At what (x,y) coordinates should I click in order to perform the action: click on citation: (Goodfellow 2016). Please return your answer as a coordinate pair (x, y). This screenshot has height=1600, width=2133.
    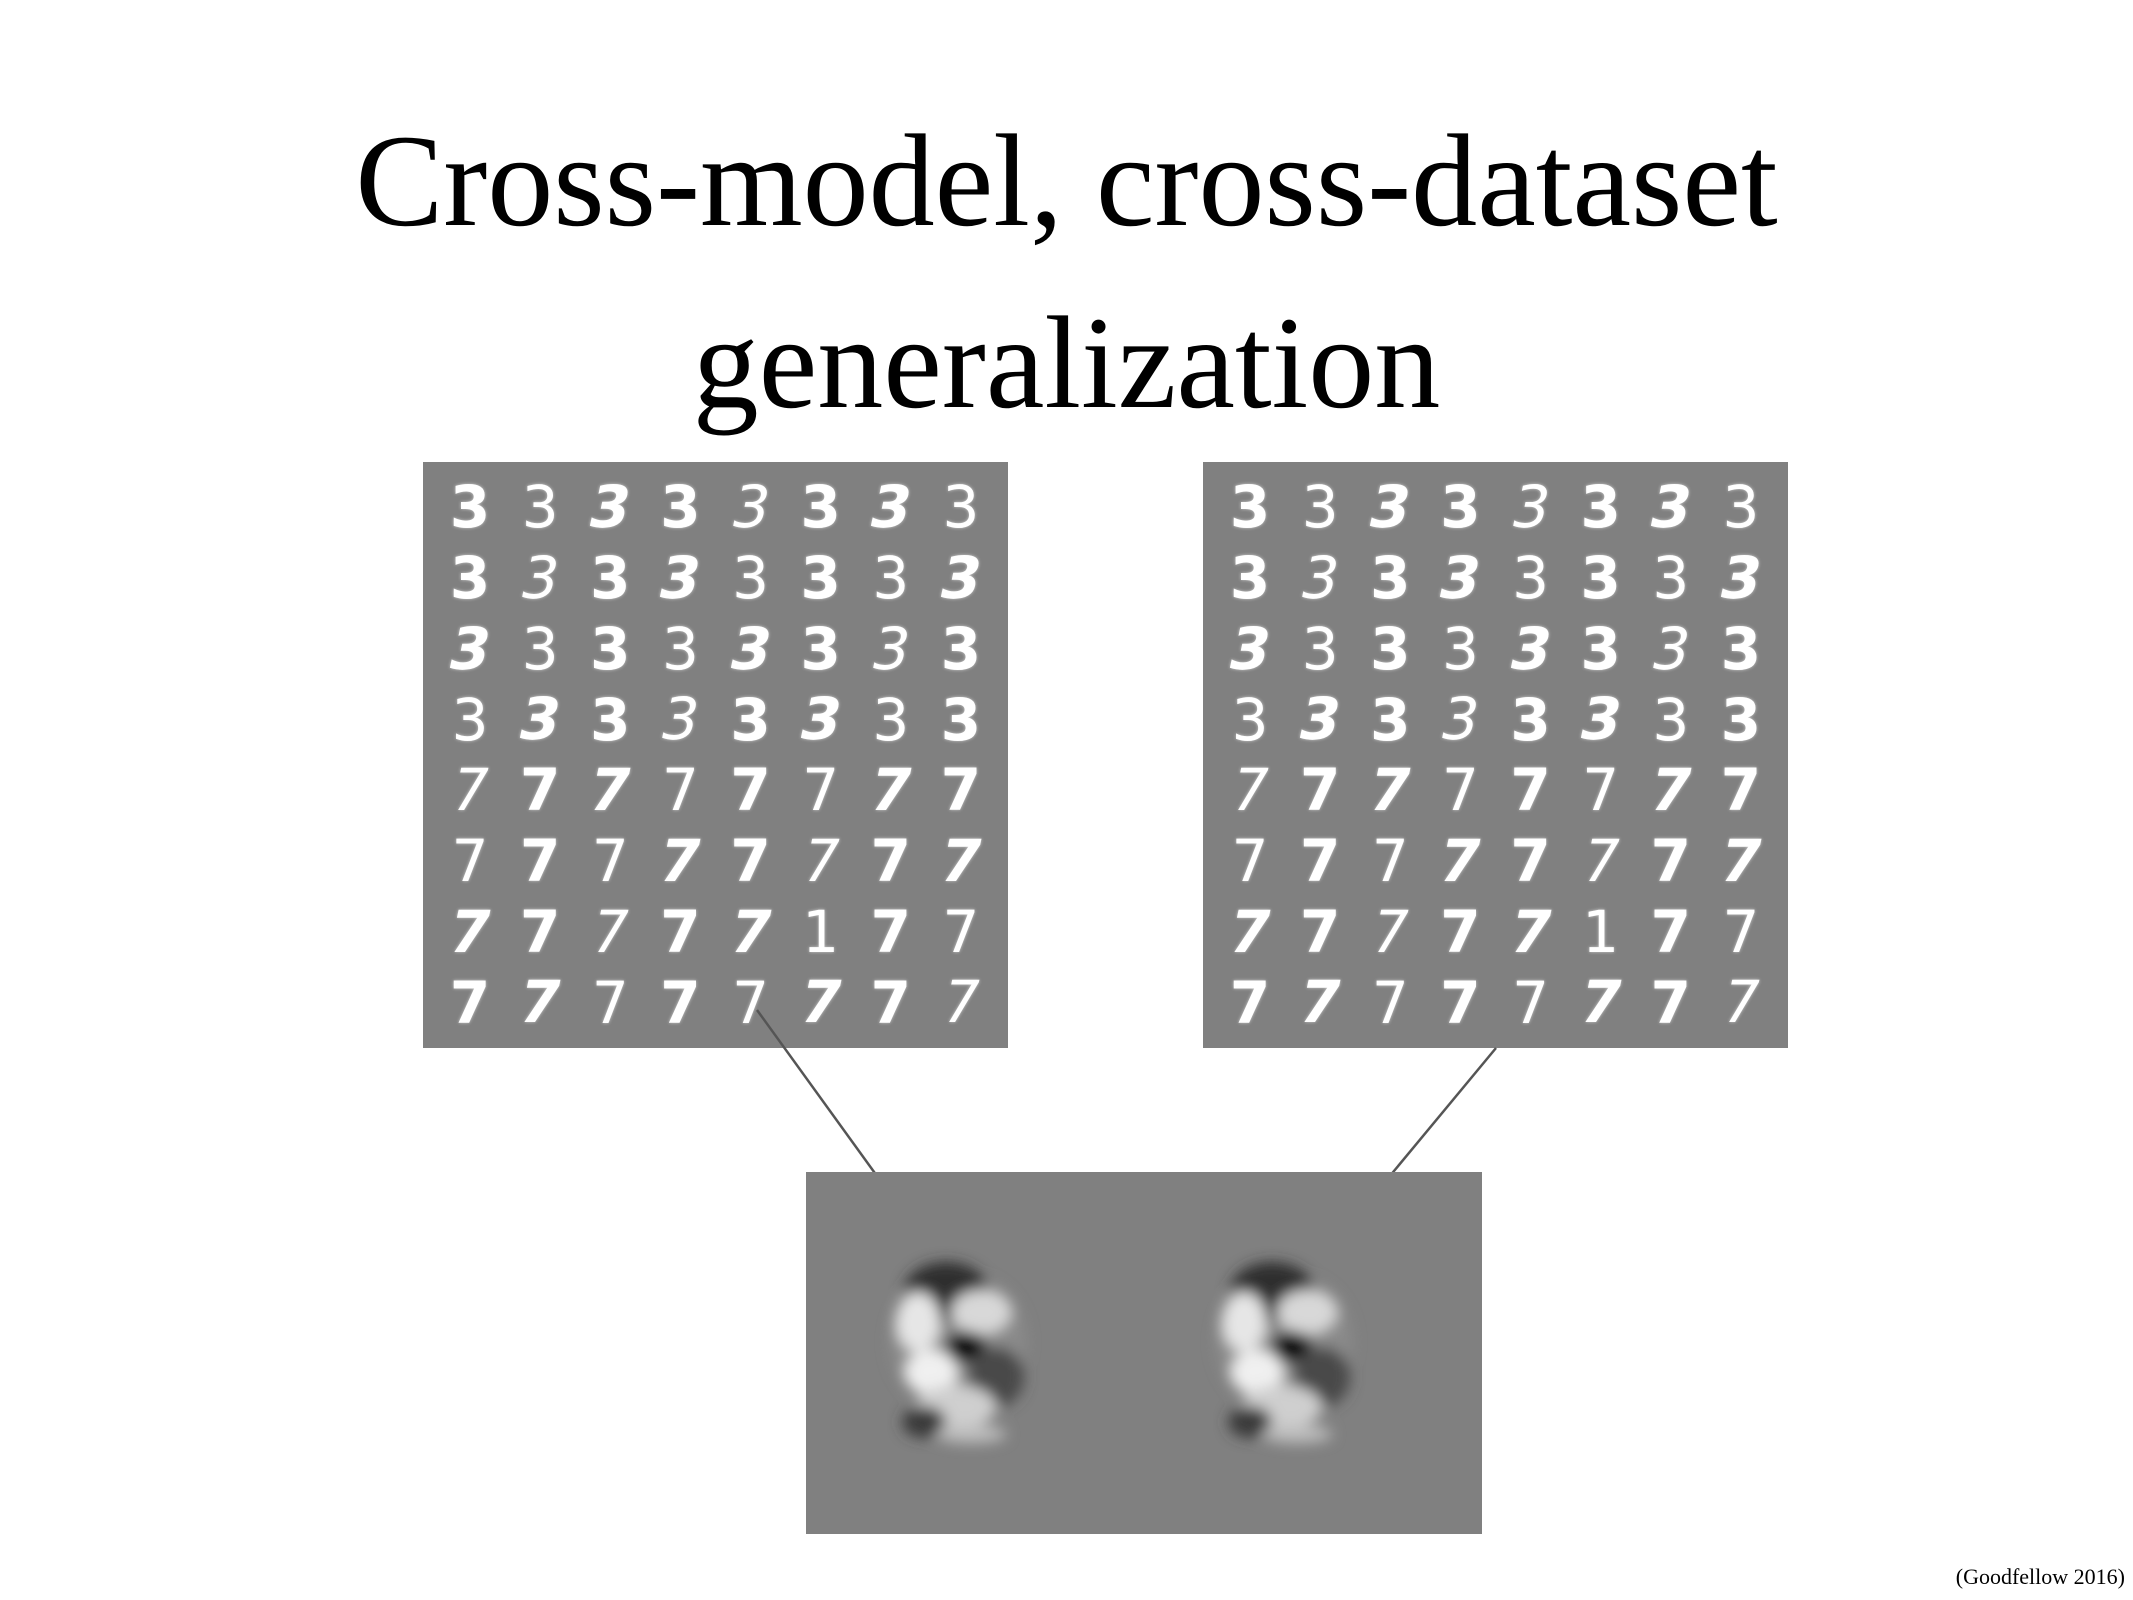
    Looking at the image, I should click on (2040, 1576).